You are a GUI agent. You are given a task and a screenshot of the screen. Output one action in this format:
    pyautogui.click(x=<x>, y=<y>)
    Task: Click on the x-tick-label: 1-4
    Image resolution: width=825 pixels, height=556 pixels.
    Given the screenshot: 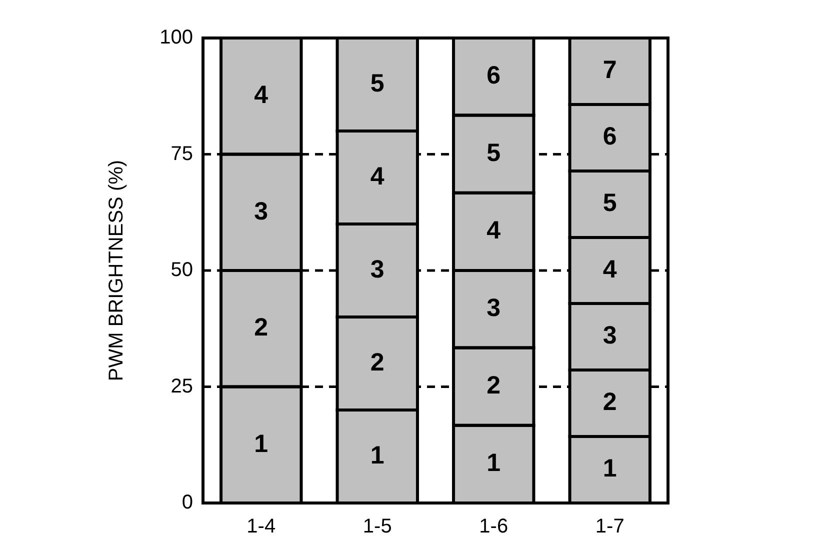 What is the action you would take?
    pyautogui.click(x=261, y=527)
    